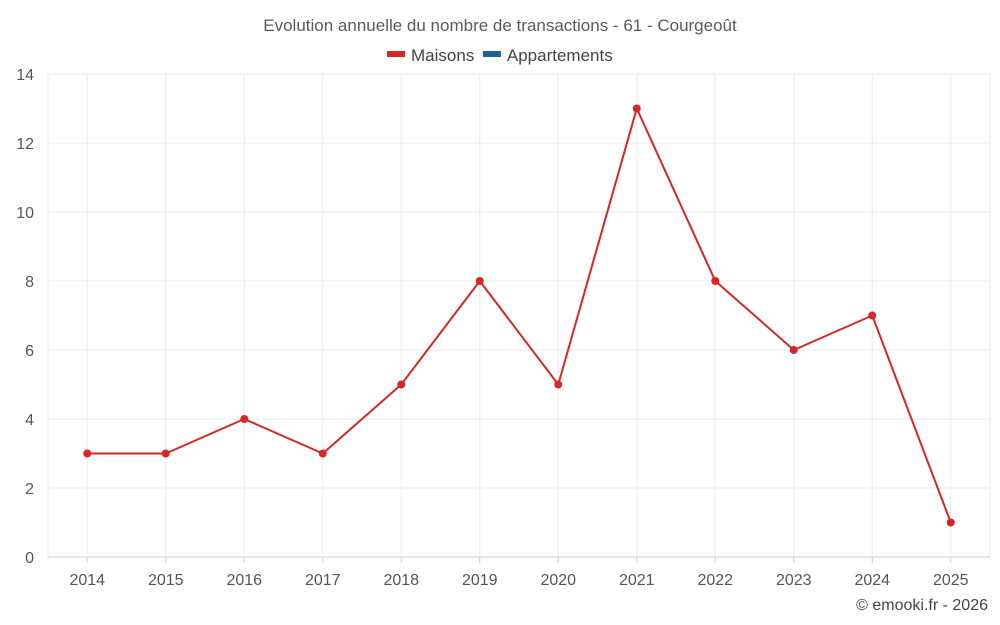 This screenshot has height=625, width=1000. What do you see at coordinates (872, 580) in the screenshot?
I see `x-tick-label: 2024` at bounding box center [872, 580].